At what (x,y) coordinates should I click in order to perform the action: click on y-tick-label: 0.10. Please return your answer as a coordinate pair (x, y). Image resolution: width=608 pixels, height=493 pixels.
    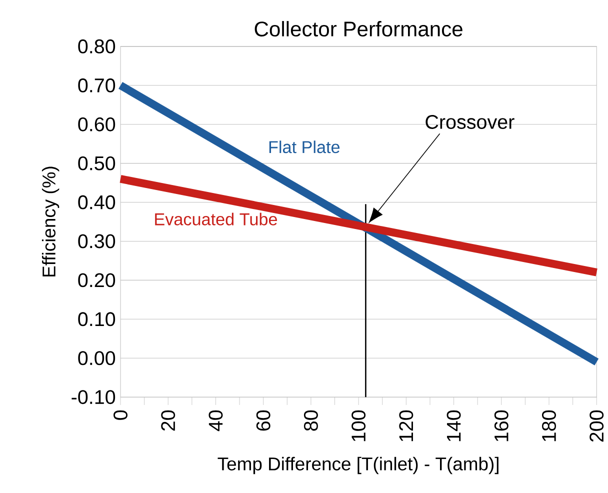
    Looking at the image, I should click on (97, 319).